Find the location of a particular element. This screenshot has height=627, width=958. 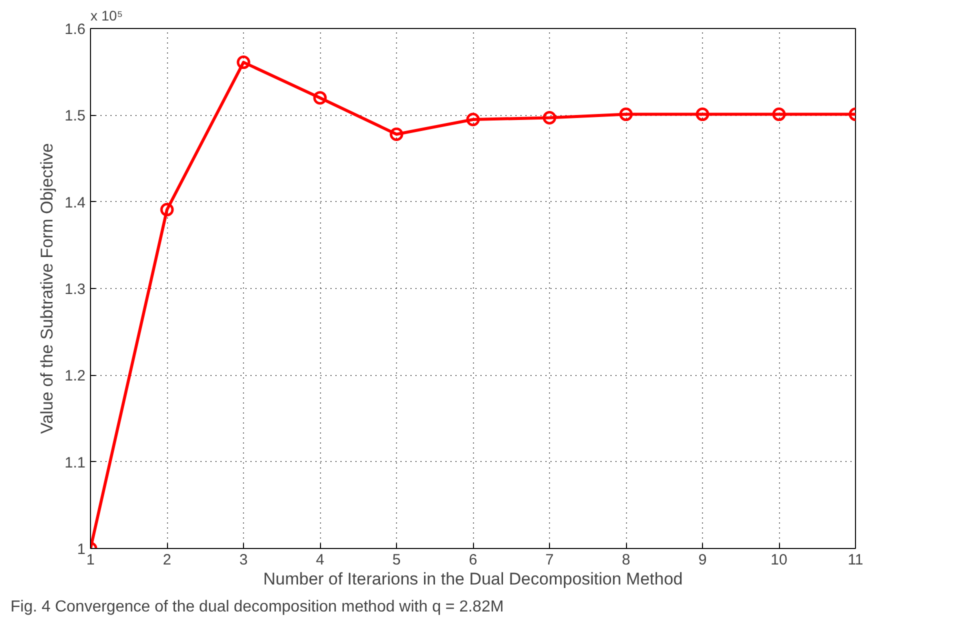

y-tick-label: 1.5 is located at coordinates (75, 116).